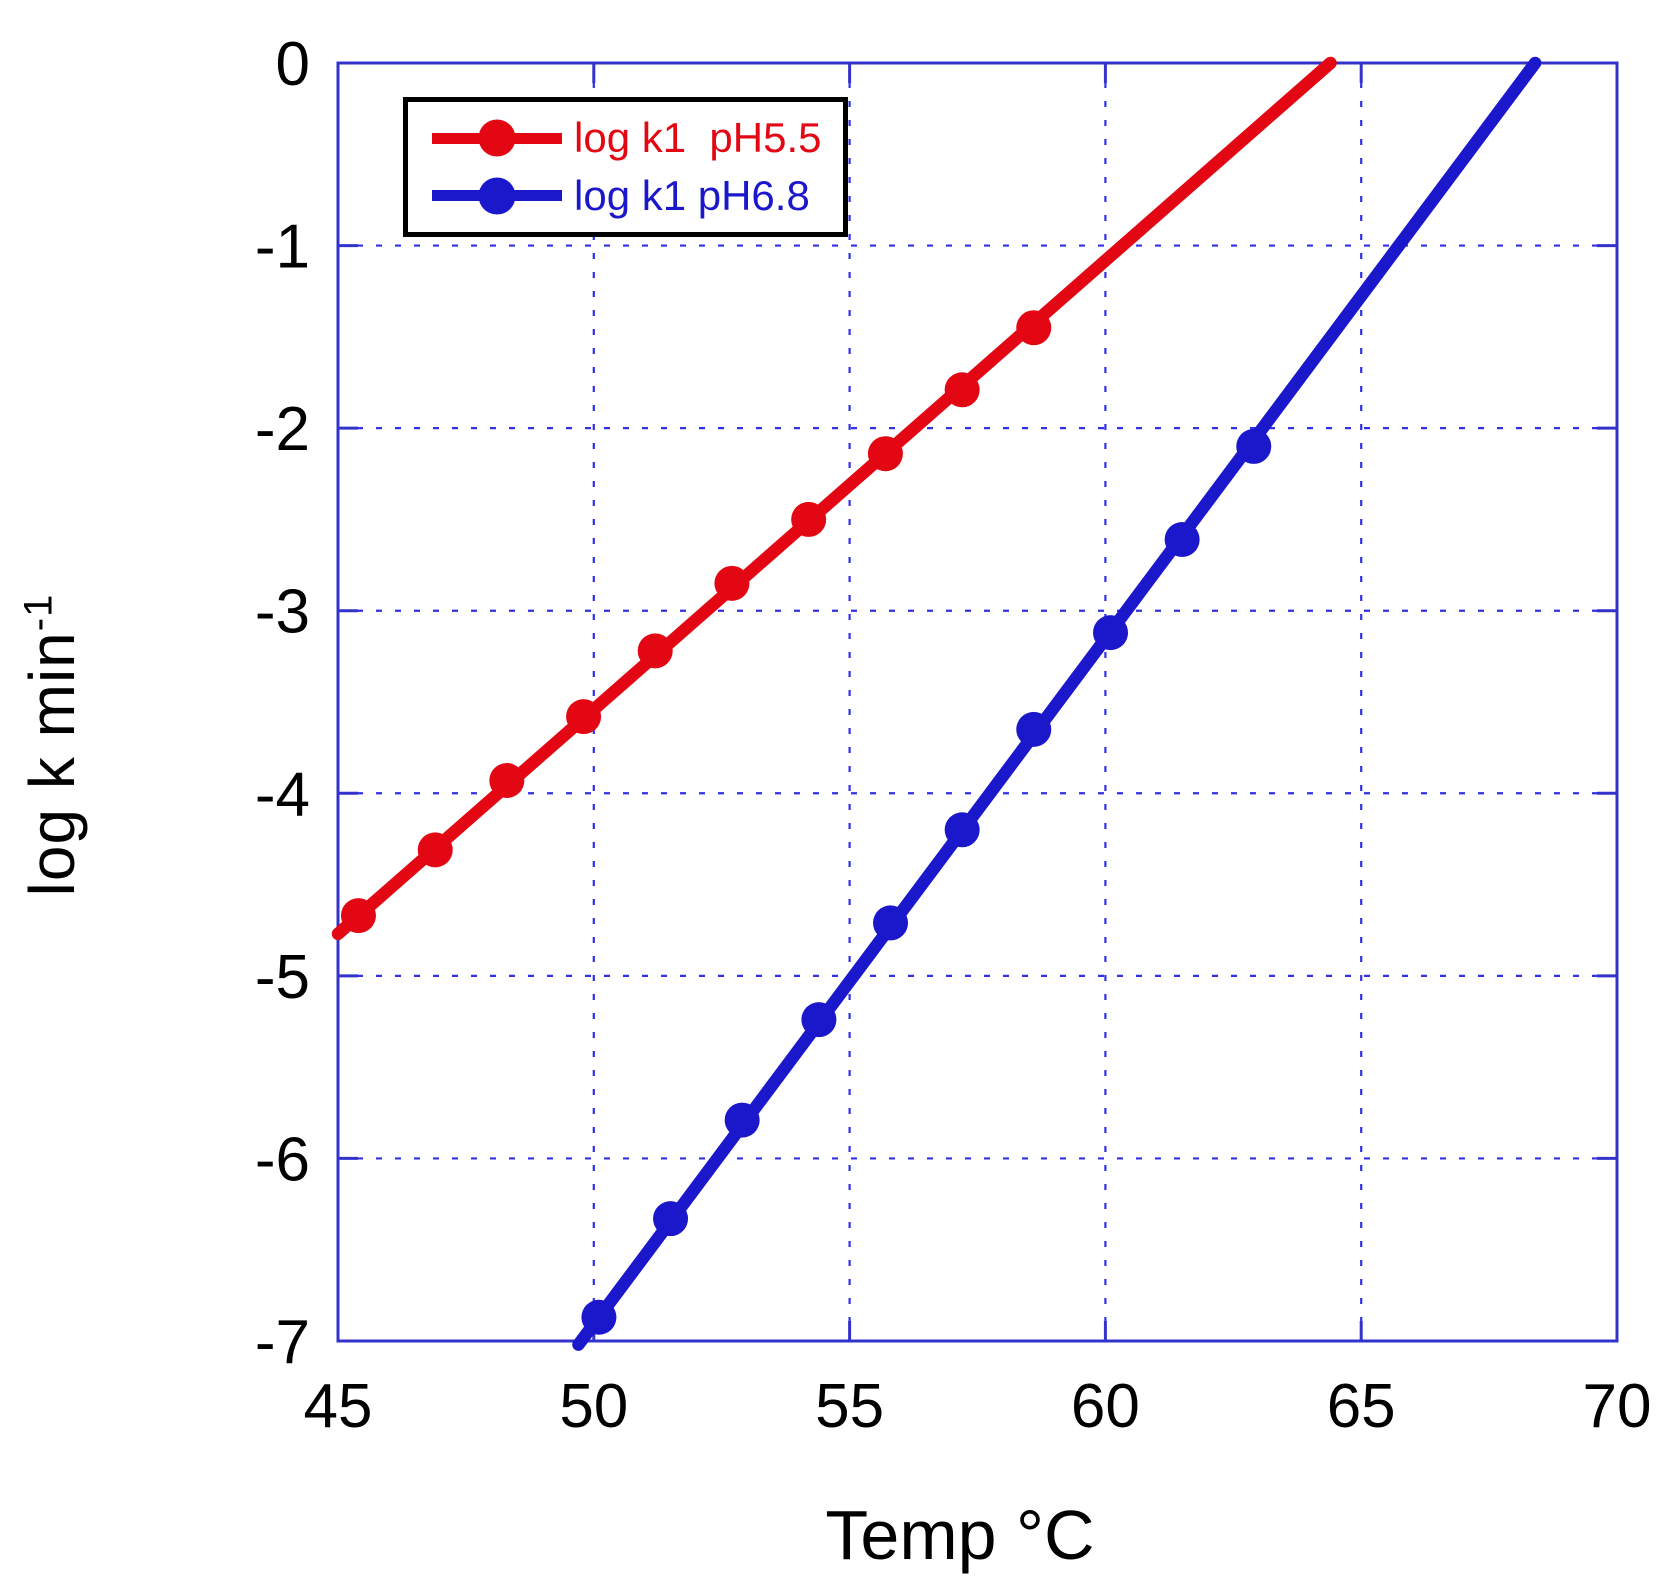  I want to click on legend-swatch-ph55, so click(497, 138).